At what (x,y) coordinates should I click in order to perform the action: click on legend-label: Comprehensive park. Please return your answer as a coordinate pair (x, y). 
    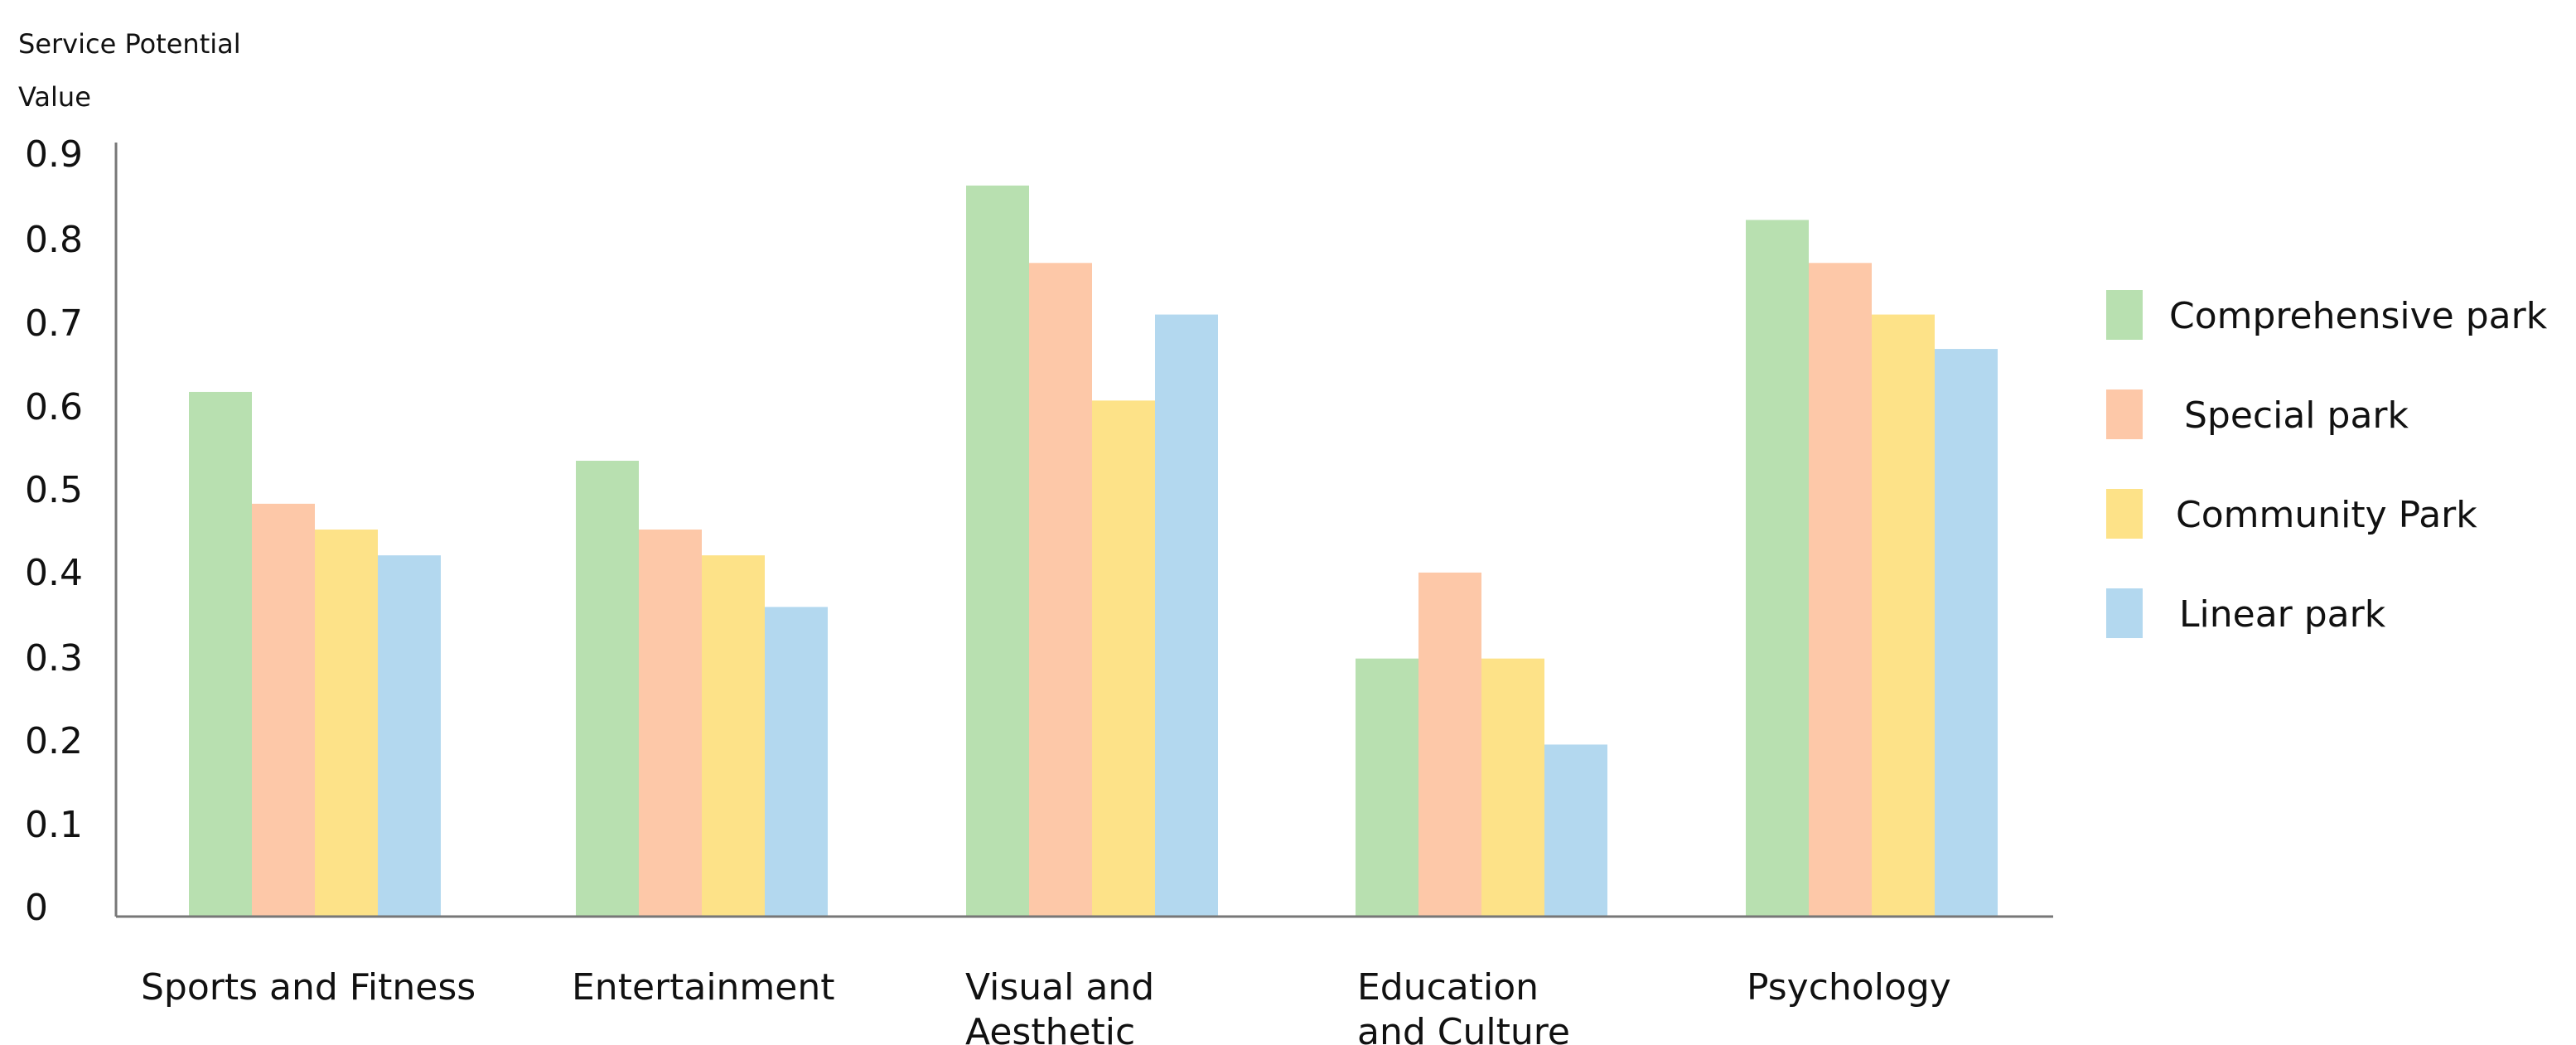
    Looking at the image, I should click on (2358, 316).